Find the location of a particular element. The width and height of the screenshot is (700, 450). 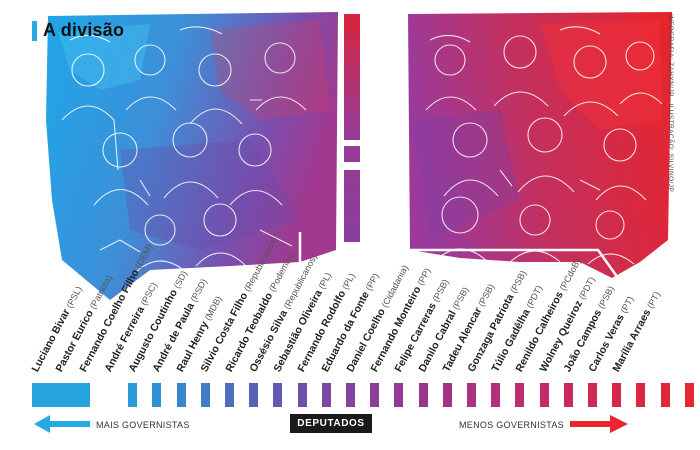

crowd-middle-strip is located at coordinates (352, 128).